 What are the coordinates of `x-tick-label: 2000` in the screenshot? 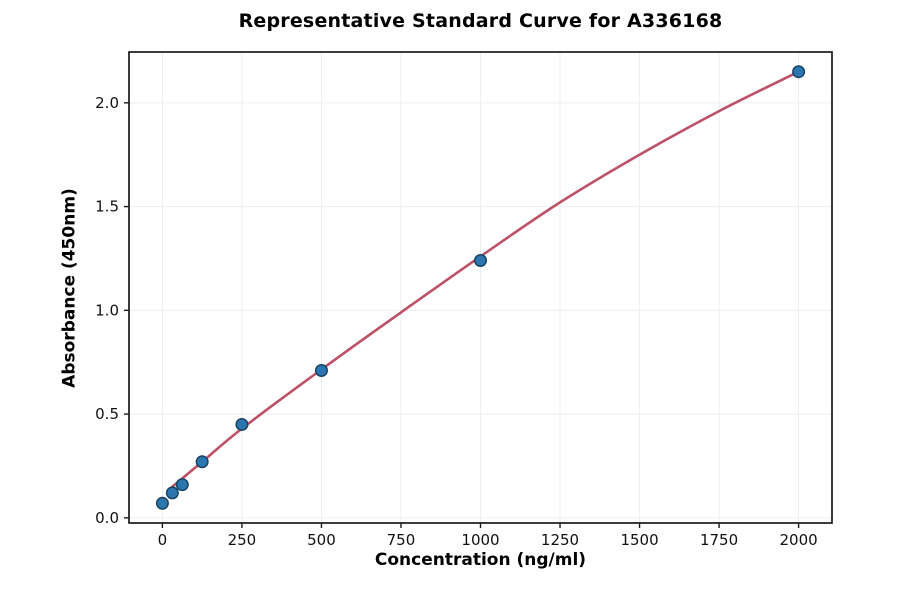 It's located at (799, 540).